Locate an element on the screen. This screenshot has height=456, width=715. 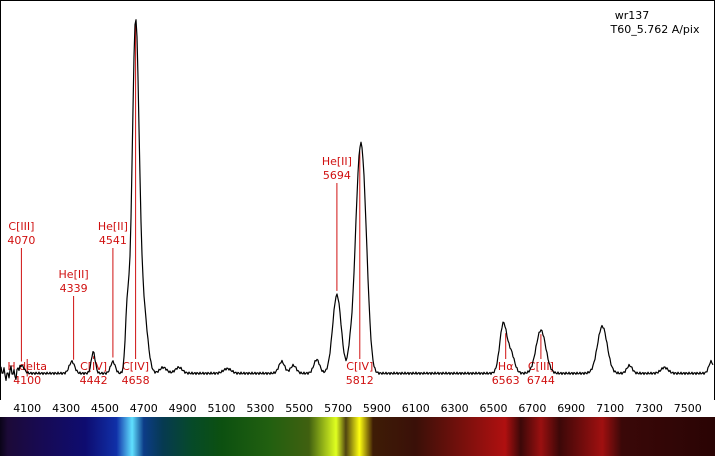
x-tick-label: 5300 is located at coordinates (260, 408).